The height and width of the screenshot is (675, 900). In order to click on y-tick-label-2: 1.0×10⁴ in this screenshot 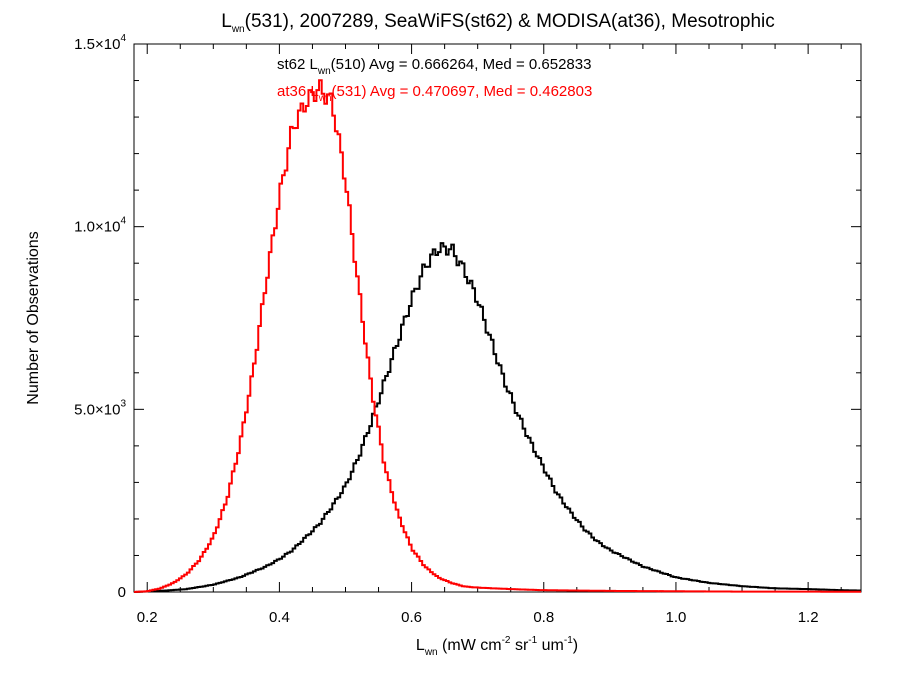, I will do `click(100, 226)`.